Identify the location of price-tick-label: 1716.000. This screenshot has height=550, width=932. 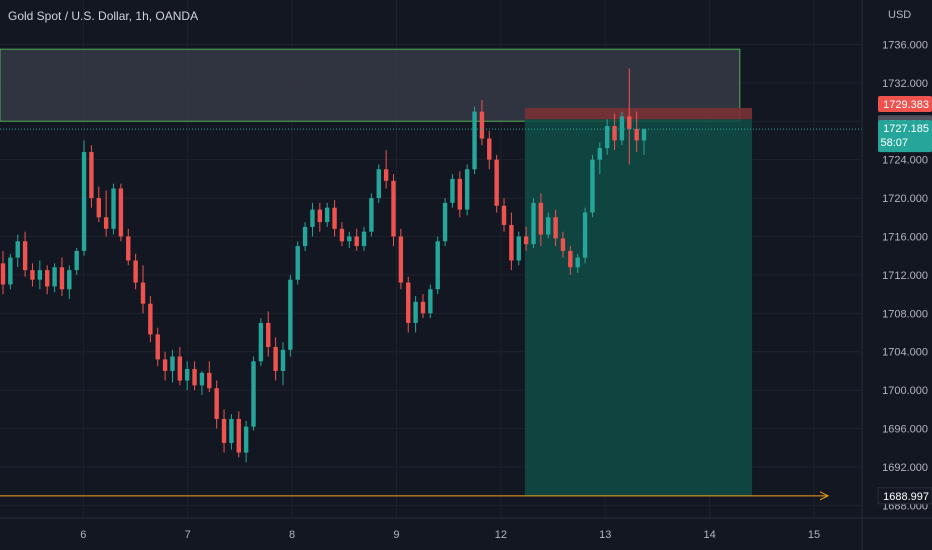
(905, 237).